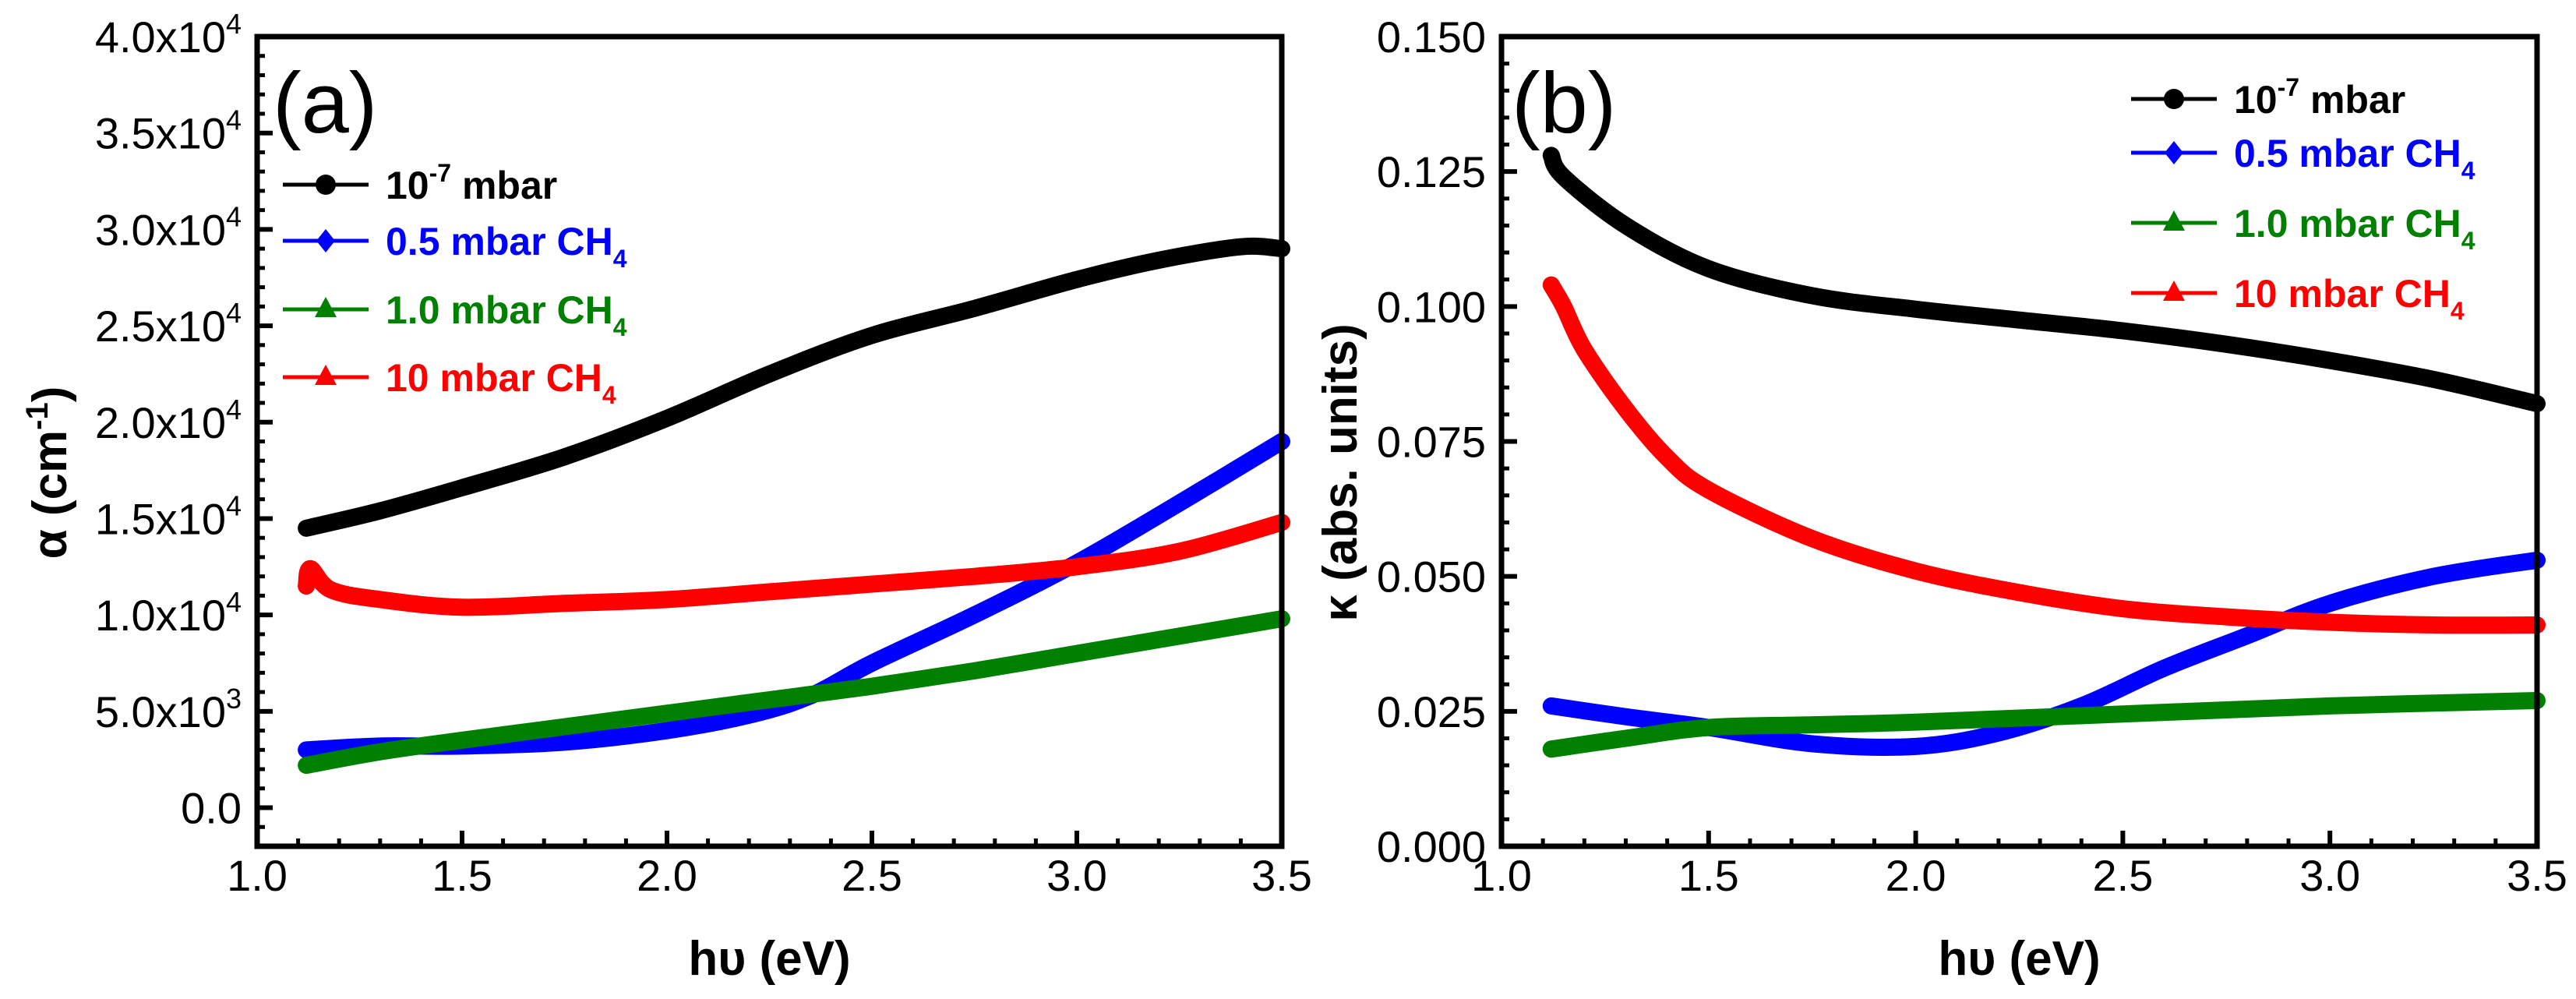  What do you see at coordinates (1431, 846) in the screenshot?
I see `y-tick-base: 0.000` at bounding box center [1431, 846].